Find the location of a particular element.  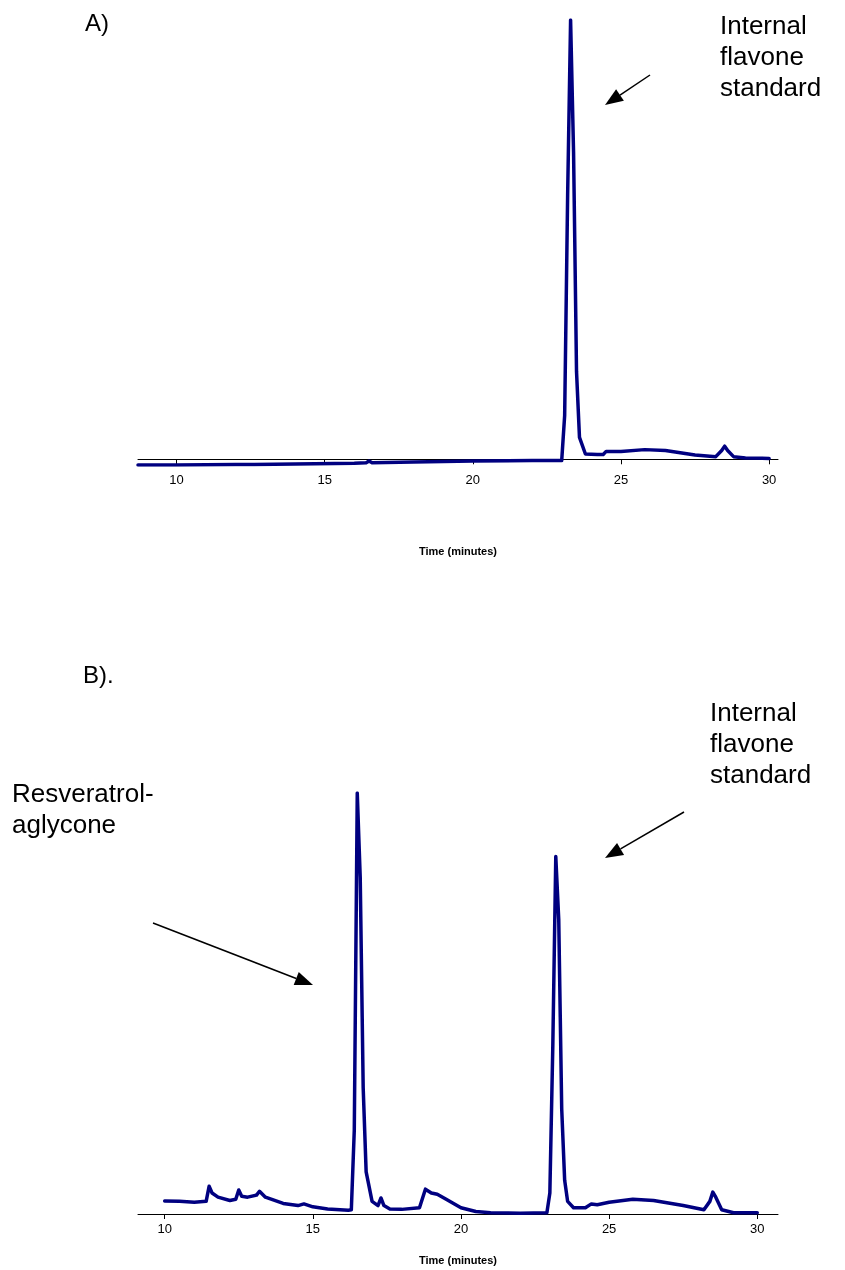

annotation: Internal flavone standard is located at coordinates (771, 56).